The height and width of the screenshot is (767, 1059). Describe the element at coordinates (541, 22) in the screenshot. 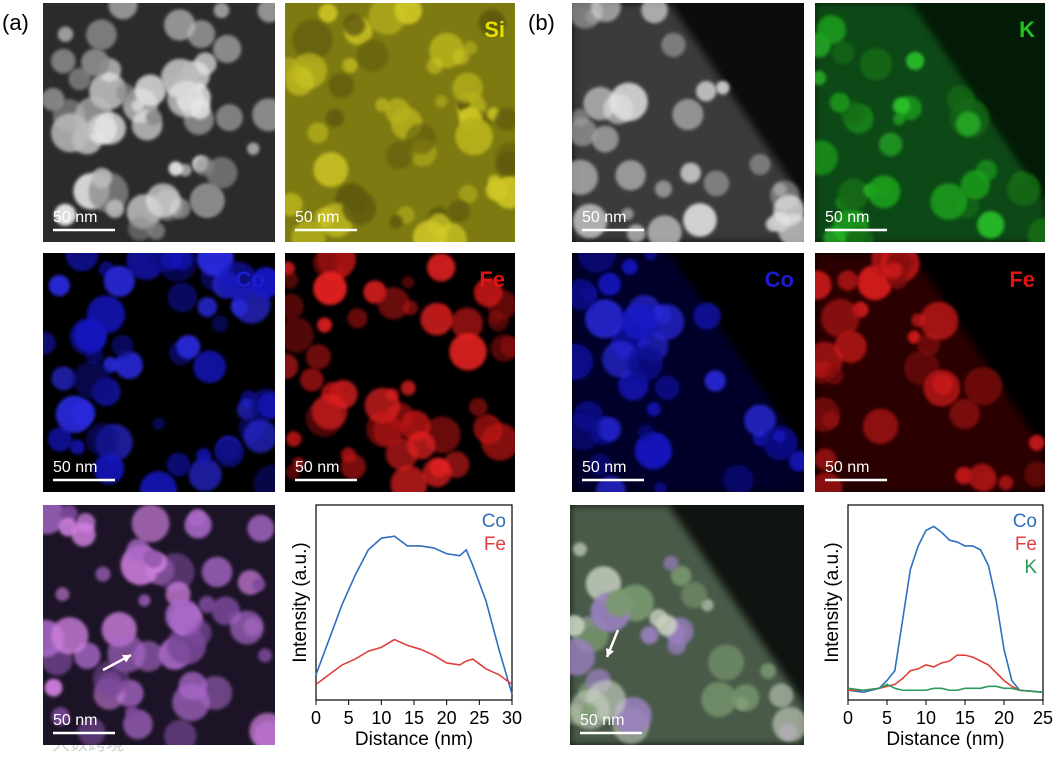

I see `panel-label: (b)` at that location.